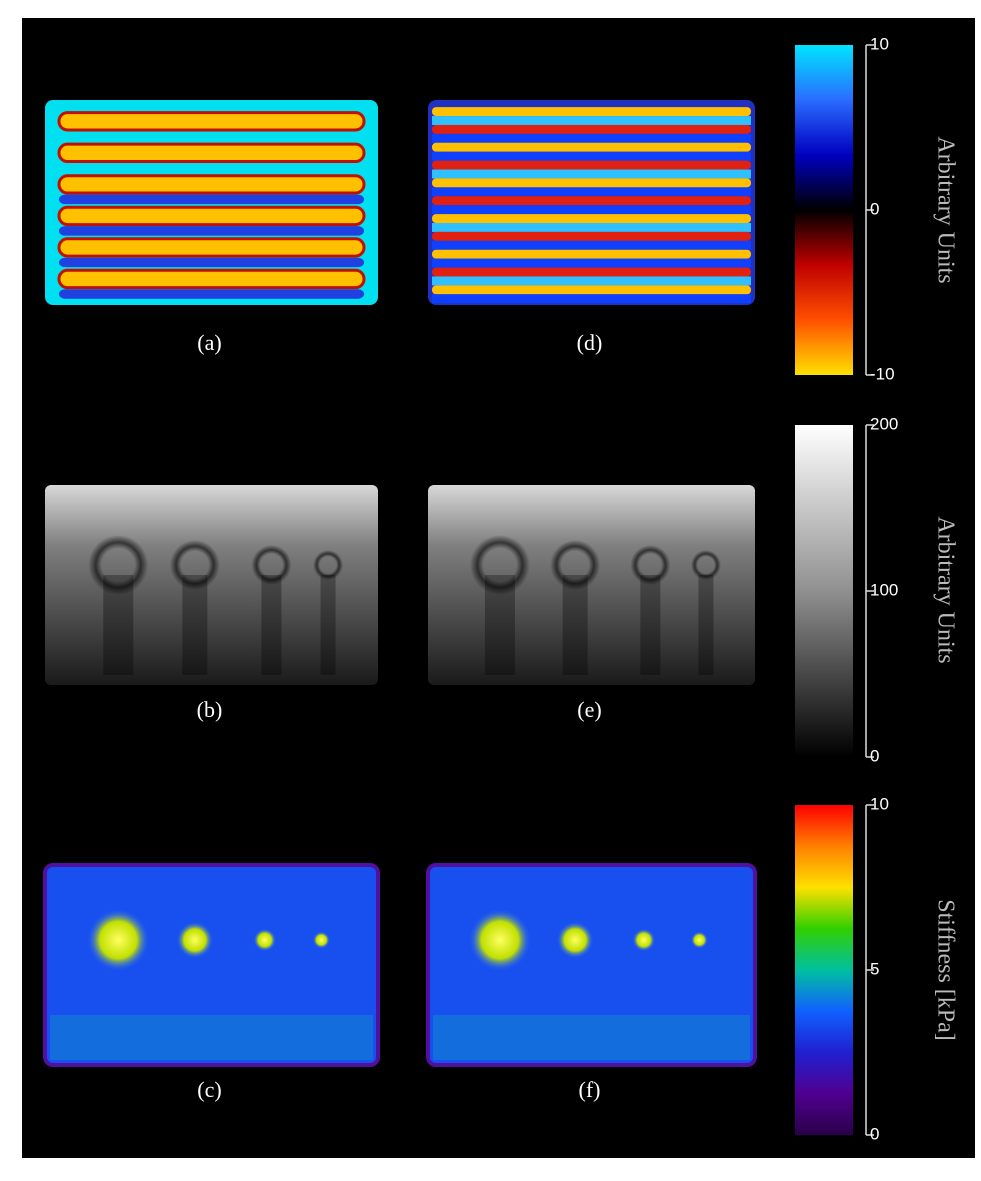 The height and width of the screenshot is (1181, 981). I want to click on panel-label: (d), so click(590, 342).